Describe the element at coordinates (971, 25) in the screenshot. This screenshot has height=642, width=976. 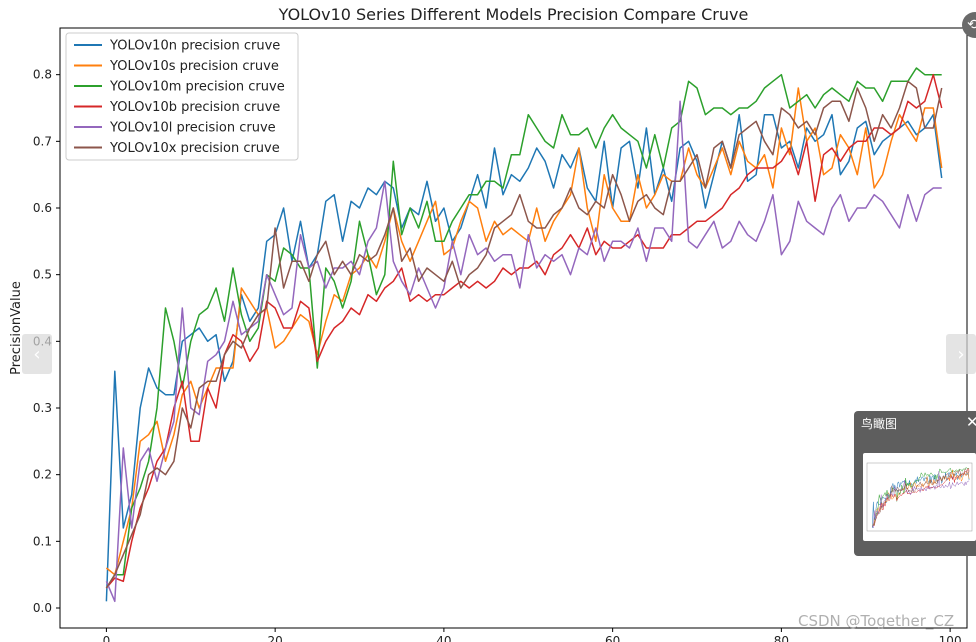
I see `rotate-icon: ⟲` at that location.